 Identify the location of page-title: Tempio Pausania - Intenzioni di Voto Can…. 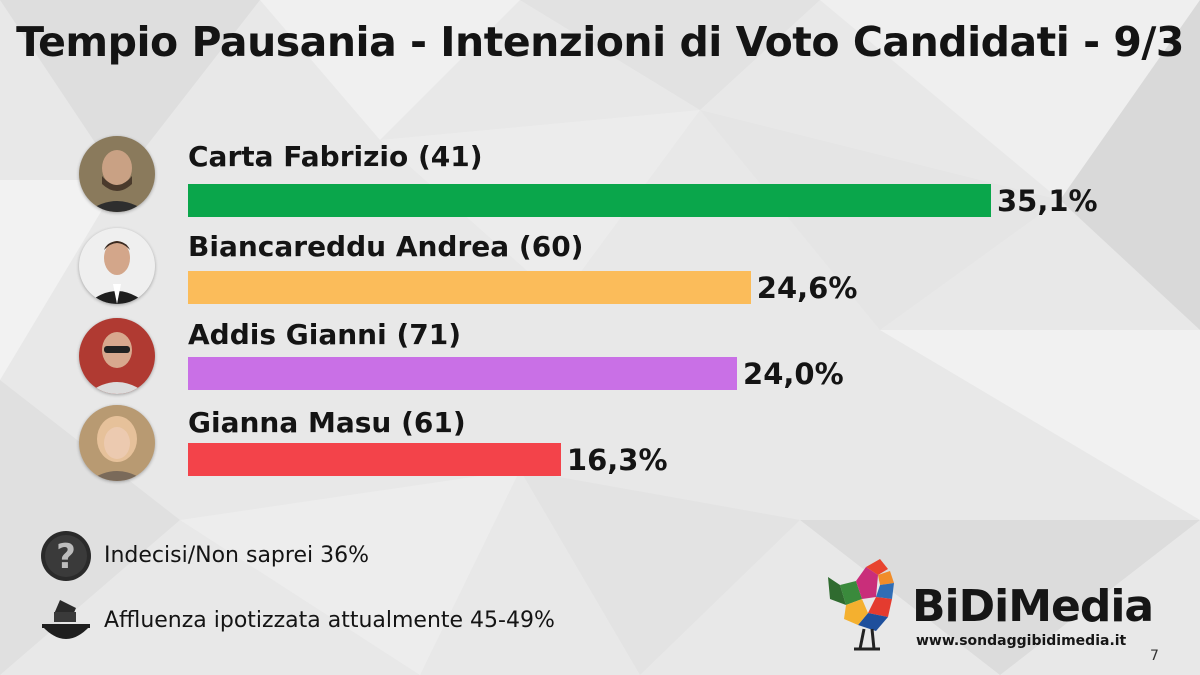
(600, 42).